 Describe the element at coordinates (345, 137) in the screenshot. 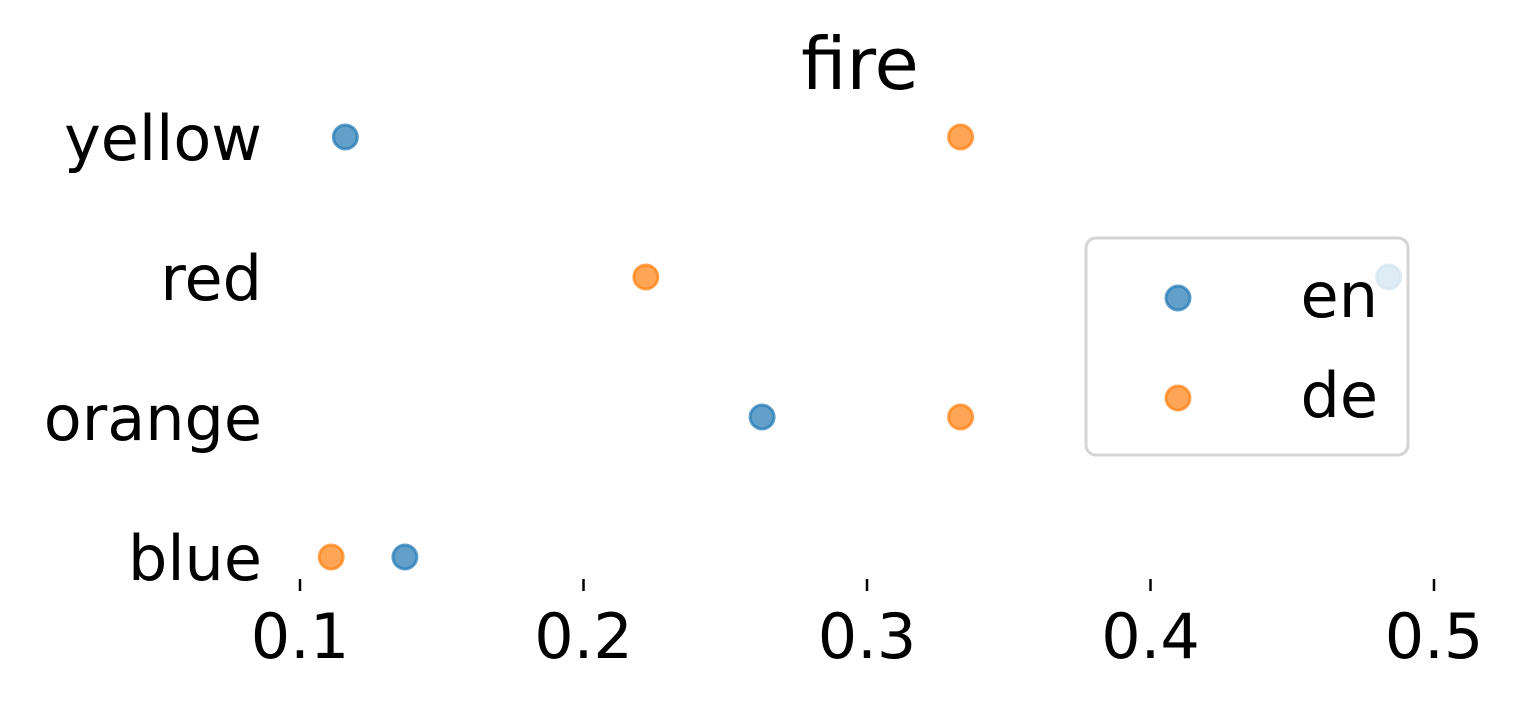

I see `point-en-yellow` at that location.